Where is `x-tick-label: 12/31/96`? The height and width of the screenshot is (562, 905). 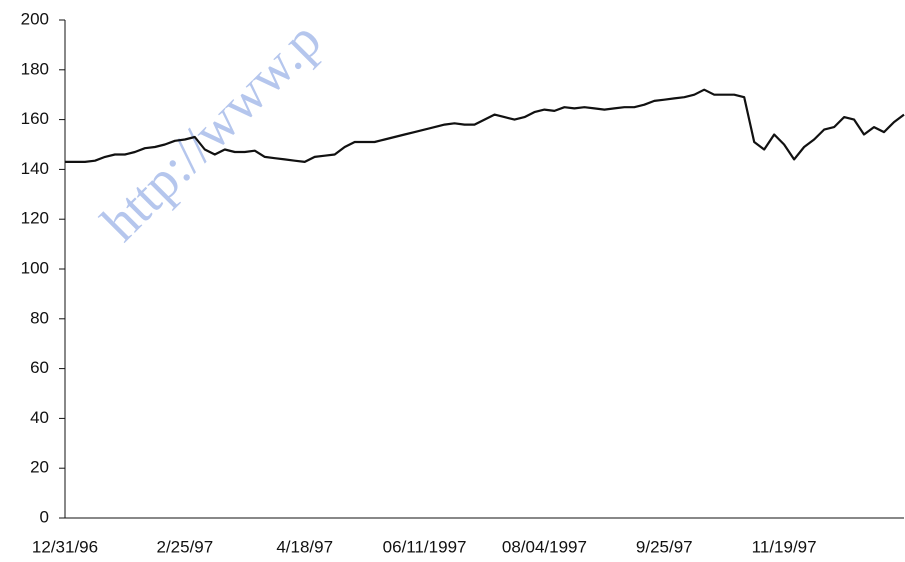
x-tick-label: 12/31/96 is located at coordinates (65, 546).